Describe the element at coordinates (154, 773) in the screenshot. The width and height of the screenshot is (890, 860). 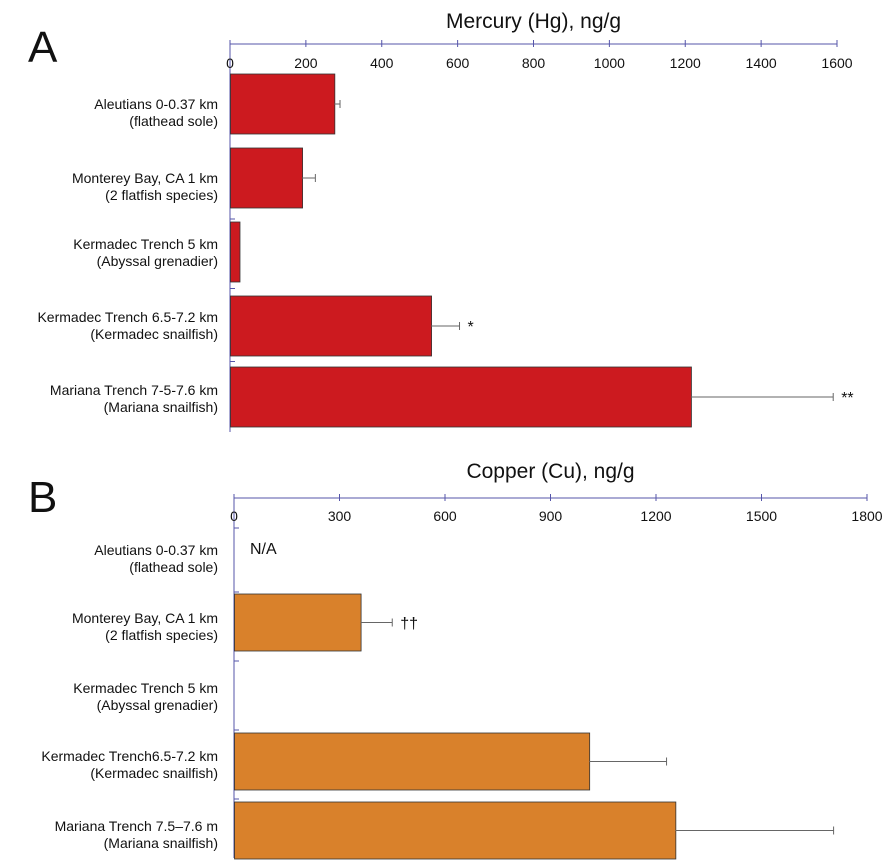
I see `panel-b-category-sublabel: (Kermadec snailfish)` at that location.